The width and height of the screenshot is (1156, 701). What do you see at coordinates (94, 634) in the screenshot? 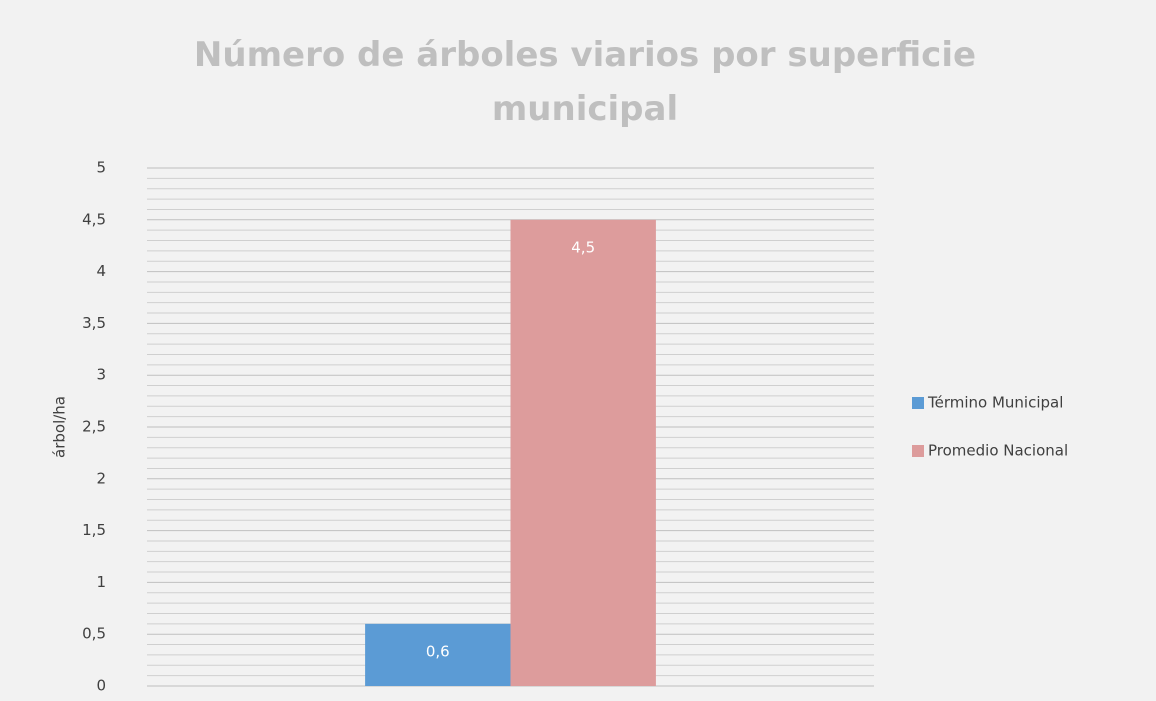
I see `y-tick-label: 0,5` at bounding box center [94, 634].